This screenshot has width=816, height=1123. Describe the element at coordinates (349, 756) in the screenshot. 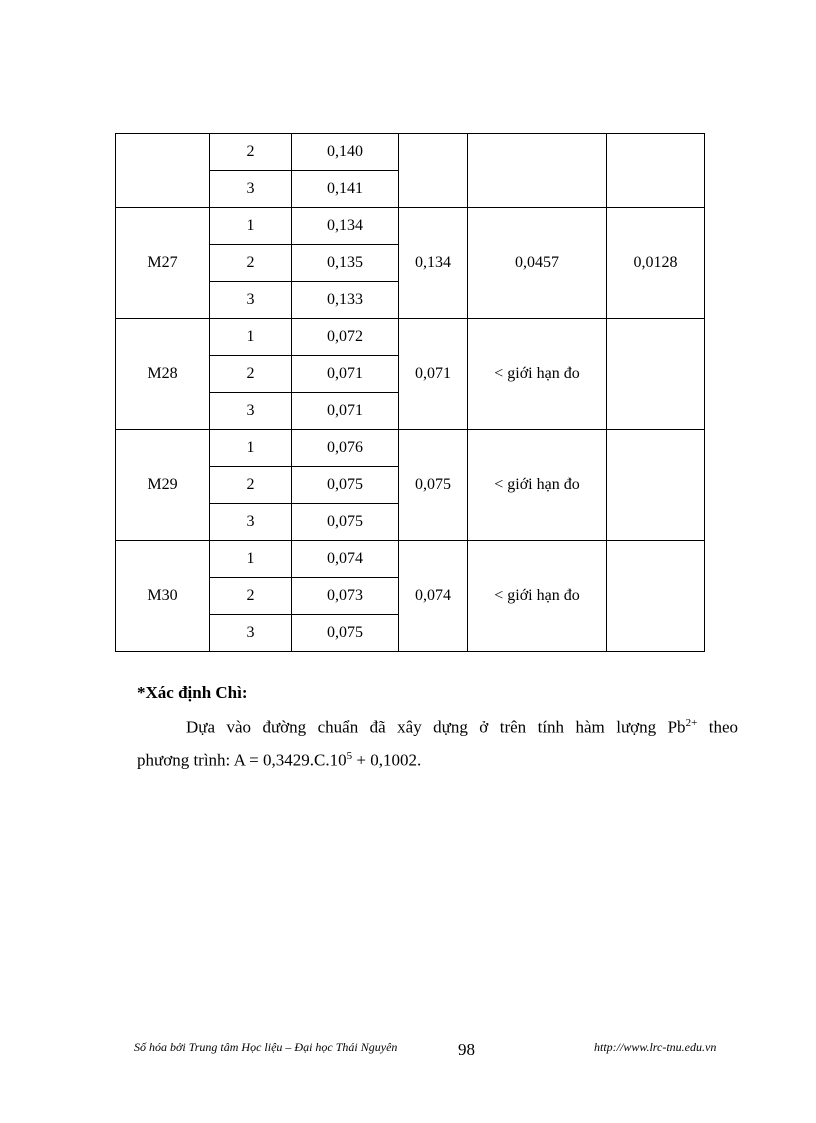

I see `superscript: 5` at that location.